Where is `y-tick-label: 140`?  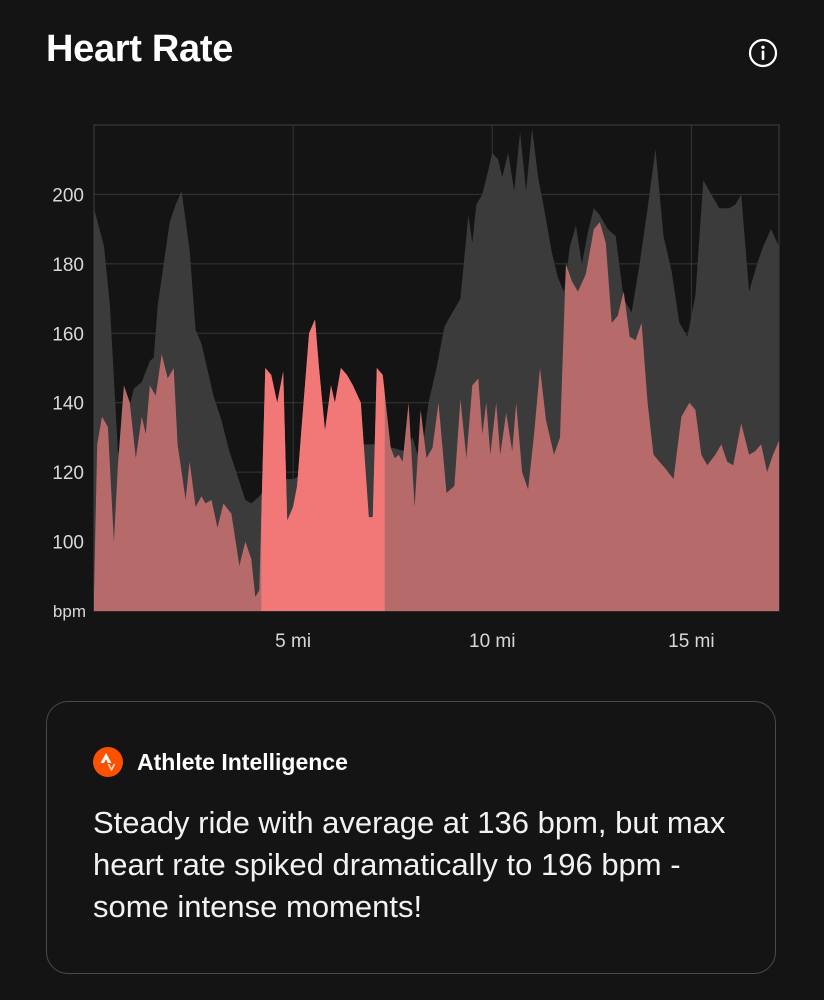
y-tick-label: 140 is located at coordinates (68, 404).